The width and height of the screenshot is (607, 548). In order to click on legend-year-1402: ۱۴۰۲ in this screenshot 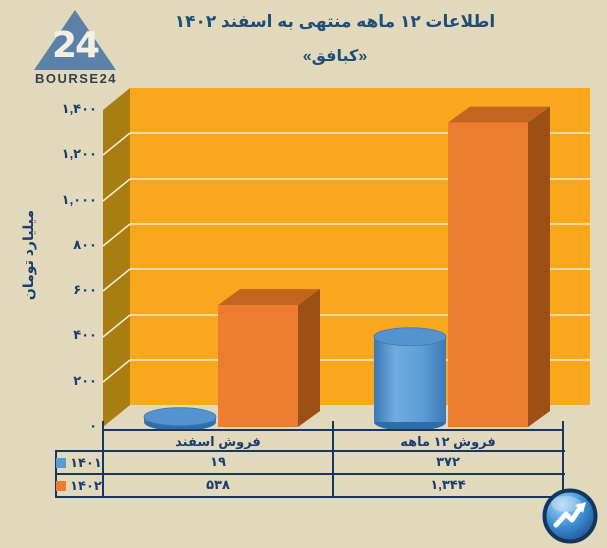, I will do `click(86, 485)`.